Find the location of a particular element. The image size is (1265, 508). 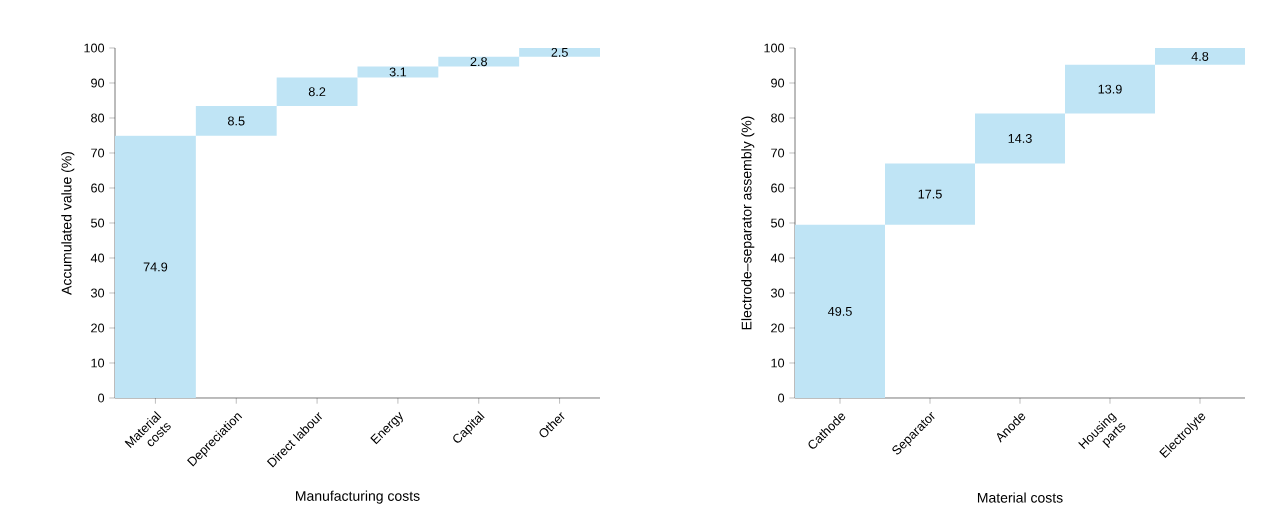

data-label: 13.9 is located at coordinates (1110, 89).